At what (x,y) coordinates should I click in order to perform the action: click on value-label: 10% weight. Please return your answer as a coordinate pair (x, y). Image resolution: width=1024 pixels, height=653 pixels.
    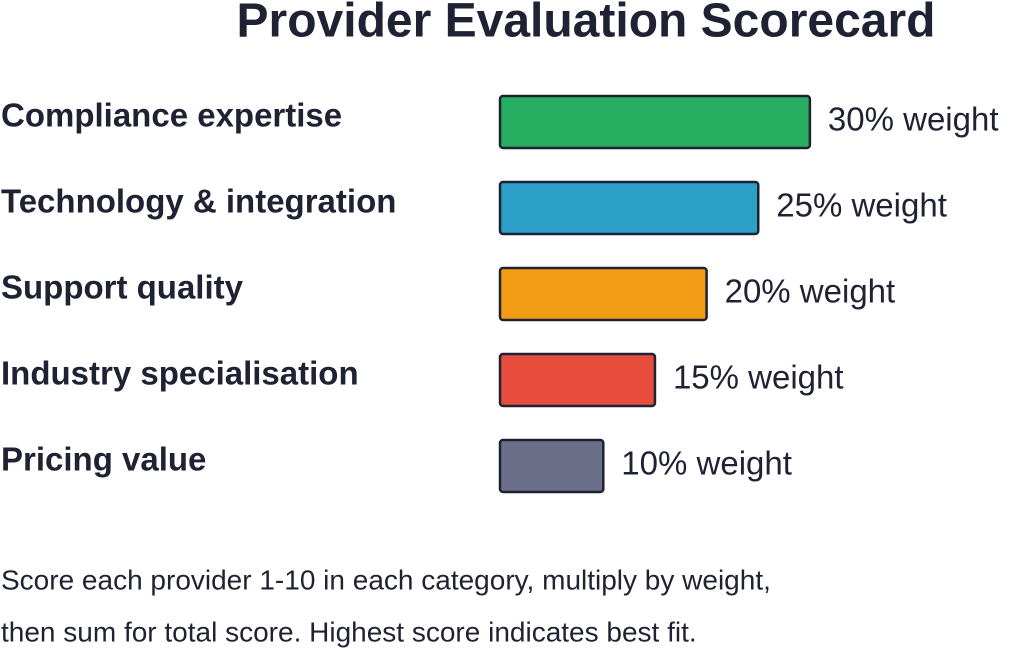
    Looking at the image, I should click on (706, 463).